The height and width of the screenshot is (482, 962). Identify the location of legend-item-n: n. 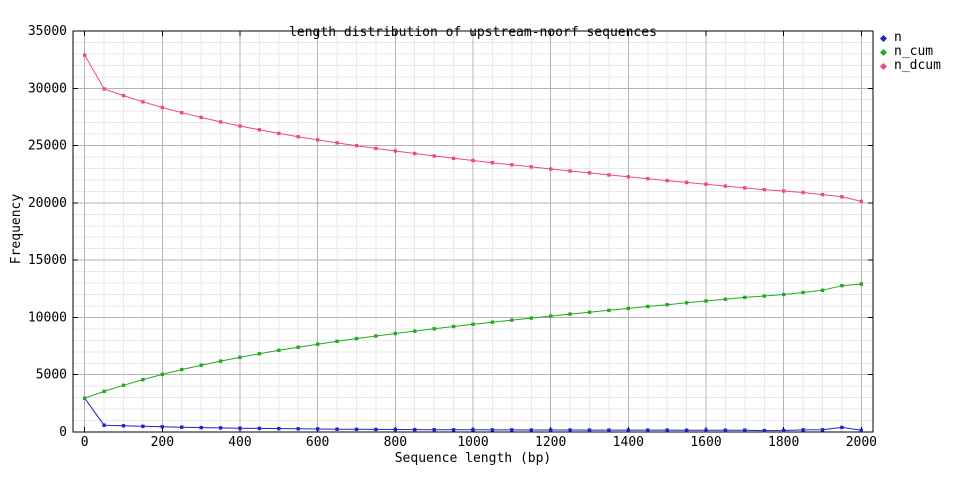
(909, 38).